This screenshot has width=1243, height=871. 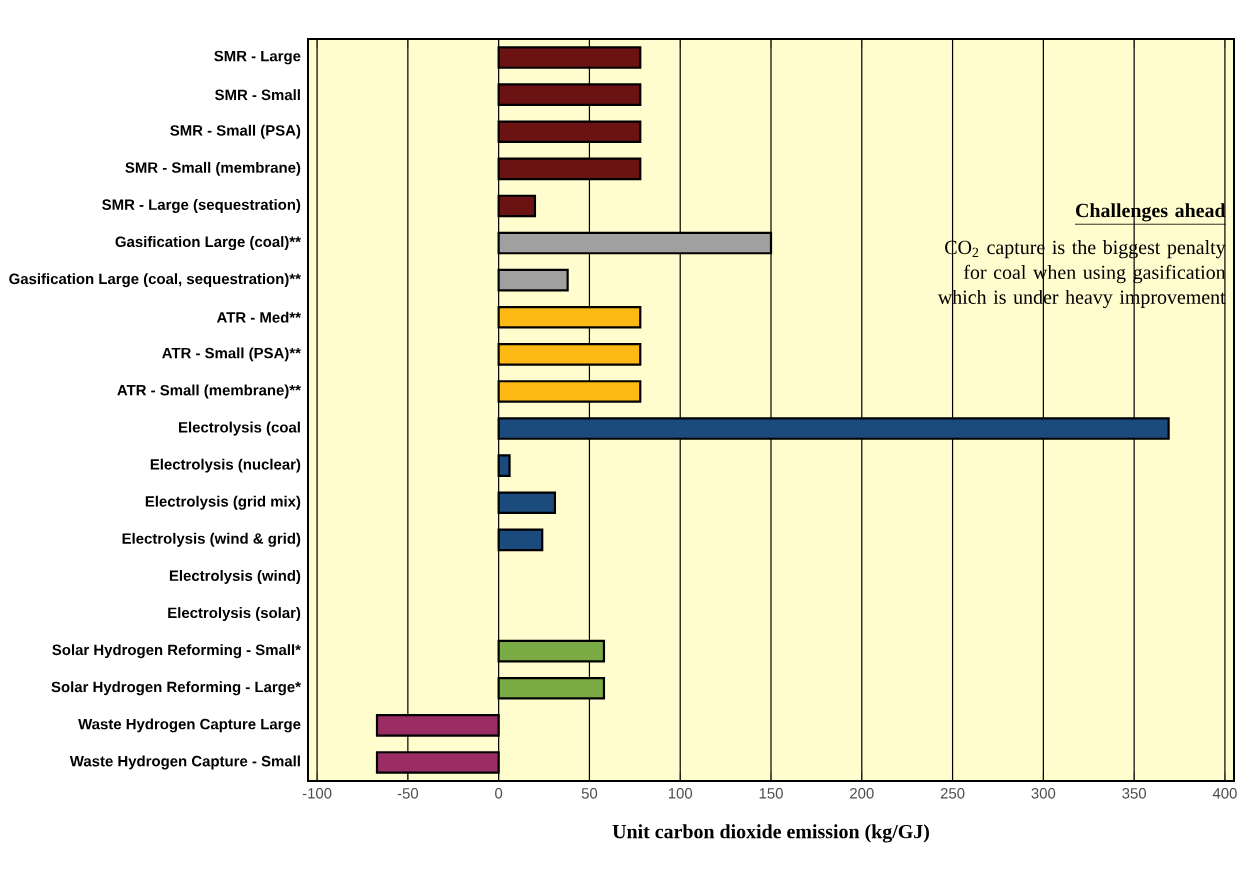 What do you see at coordinates (201, 205) in the screenshot?
I see `y-tick-label: SMR - Large (sequestration)` at bounding box center [201, 205].